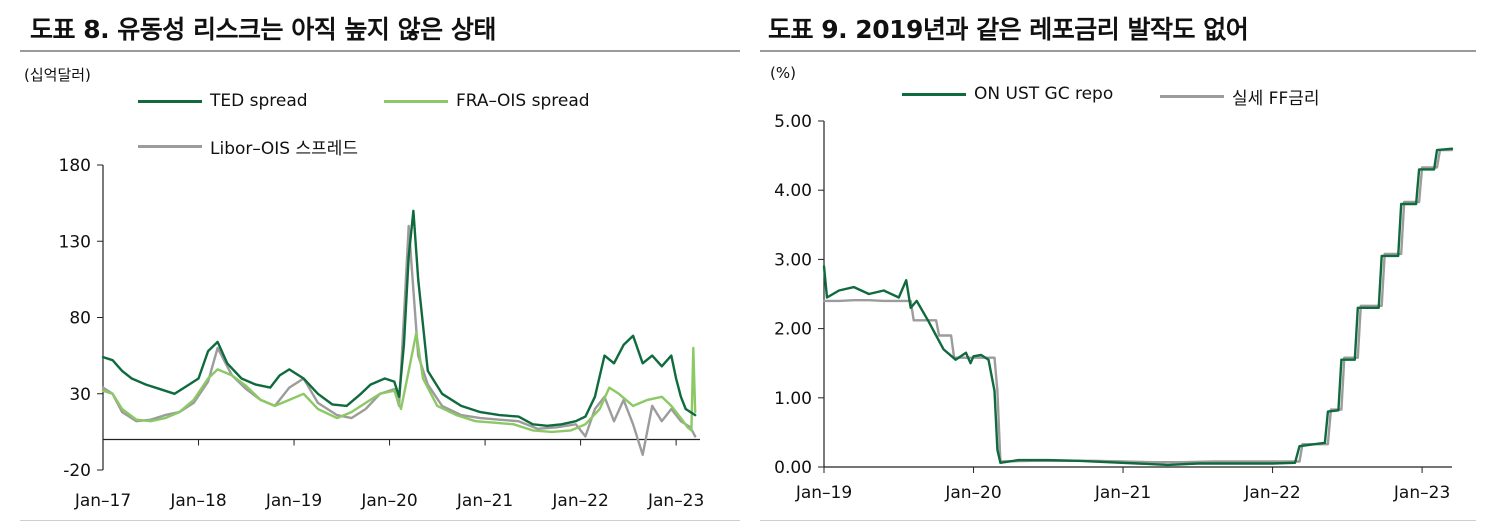 Image resolution: width=1500 pixels, height=527 pixels. I want to click on legend-item-fra-ois: FRA–OIS spread, so click(487, 101).